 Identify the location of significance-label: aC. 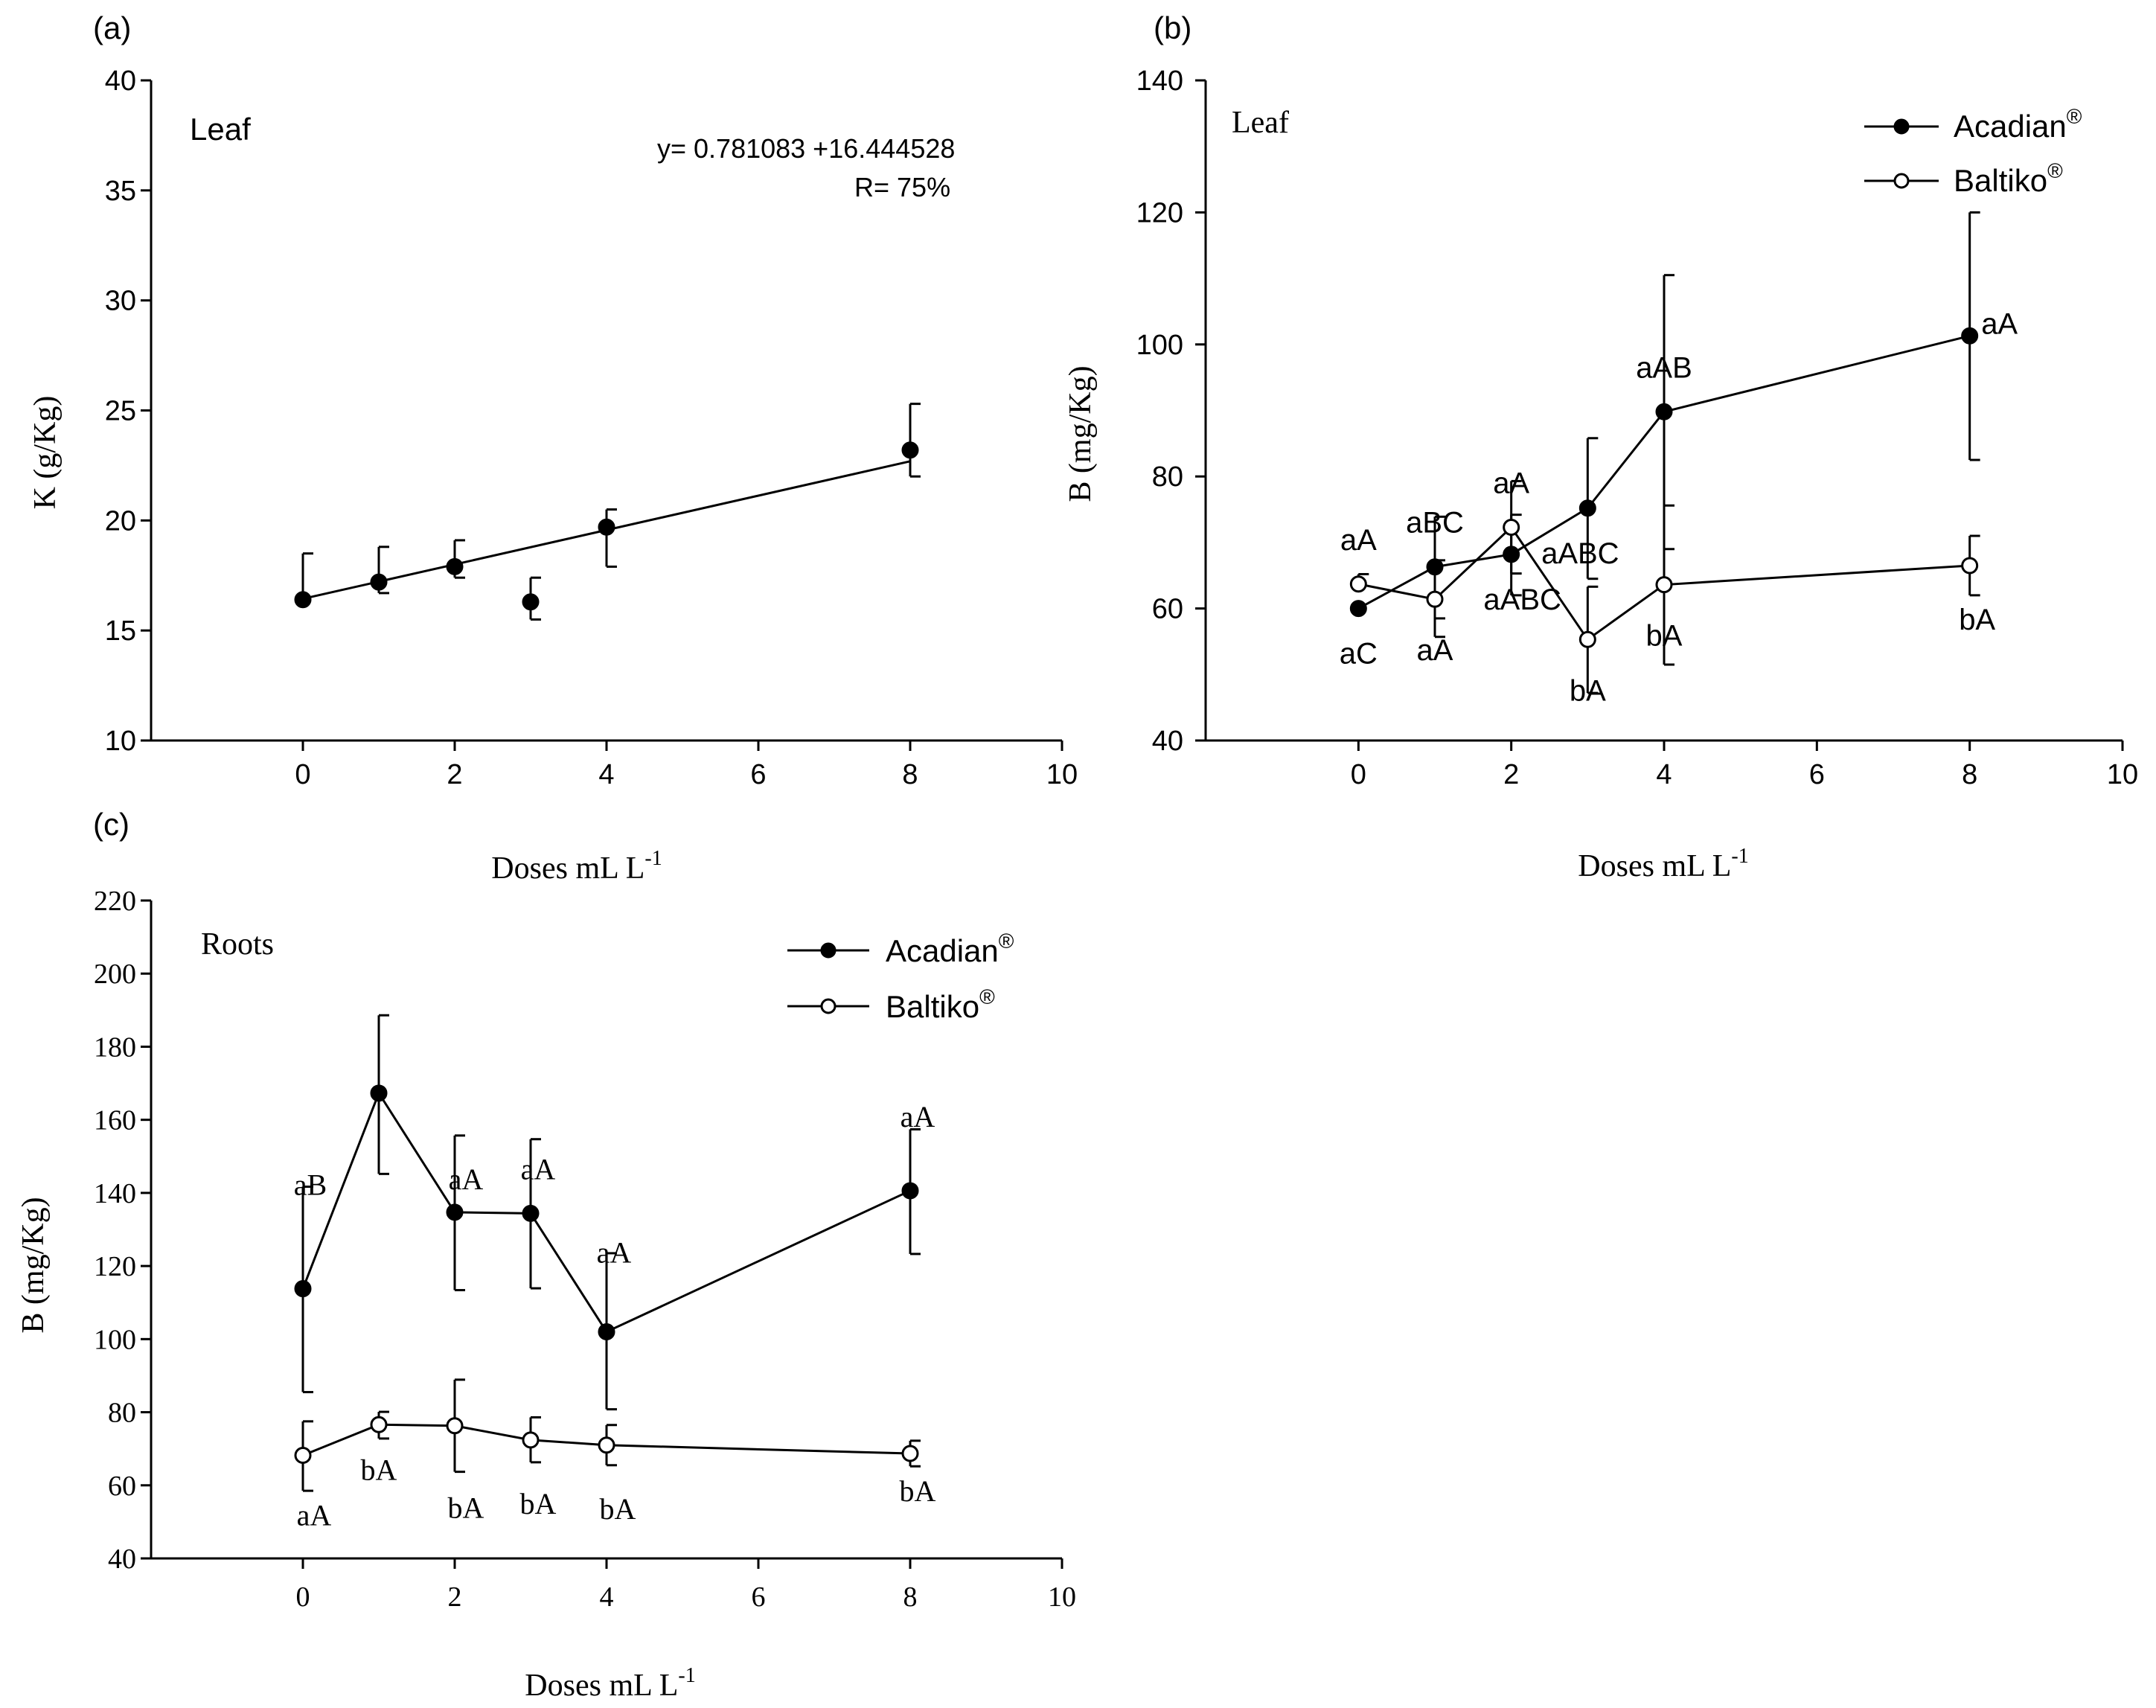
(1359, 654).